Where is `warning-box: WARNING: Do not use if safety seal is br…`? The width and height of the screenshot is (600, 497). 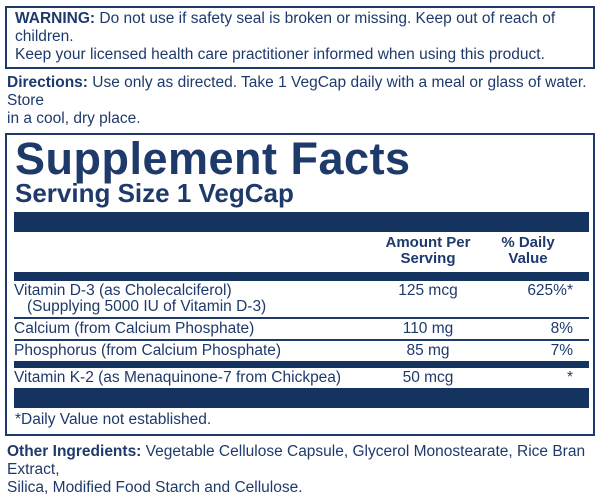 warning-box: WARNING: Do not use if safety seal is br… is located at coordinates (300, 37).